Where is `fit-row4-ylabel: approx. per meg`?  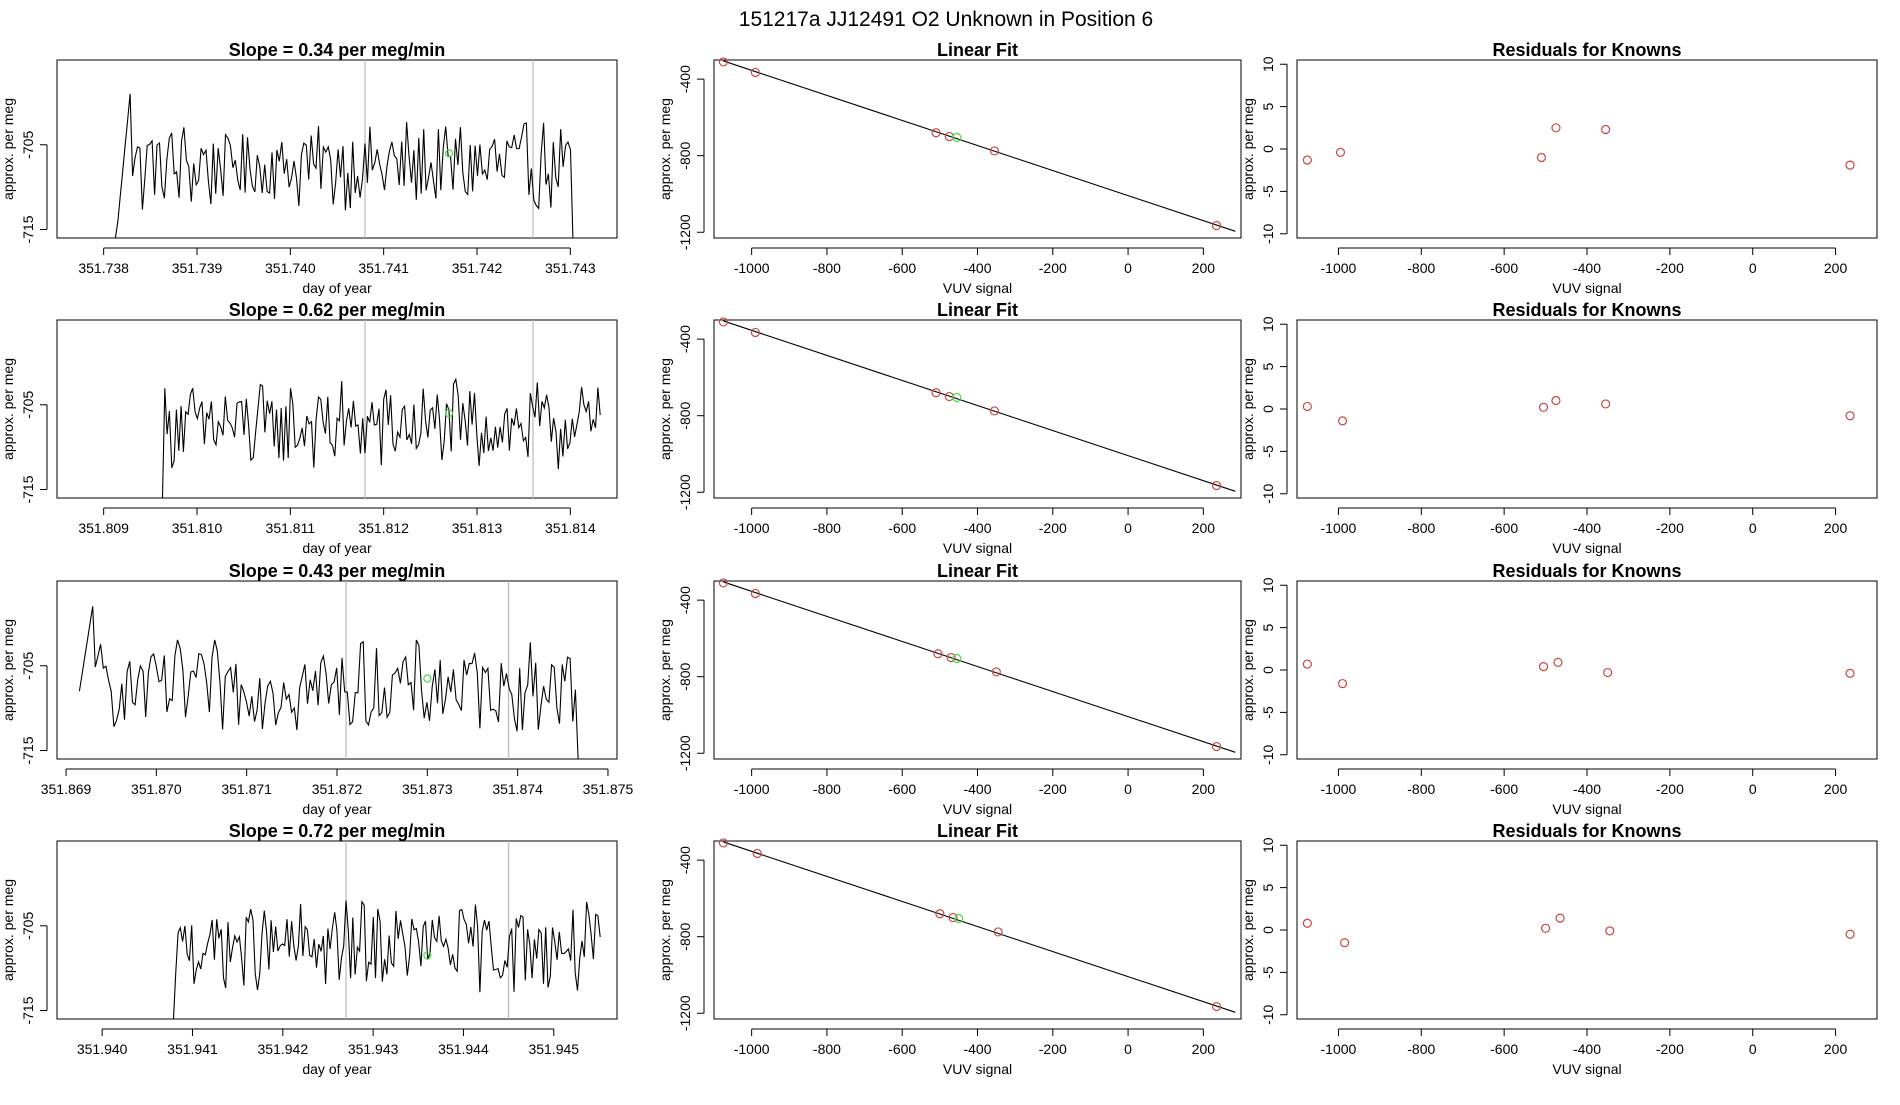 fit-row4-ylabel: approx. per meg is located at coordinates (665, 930).